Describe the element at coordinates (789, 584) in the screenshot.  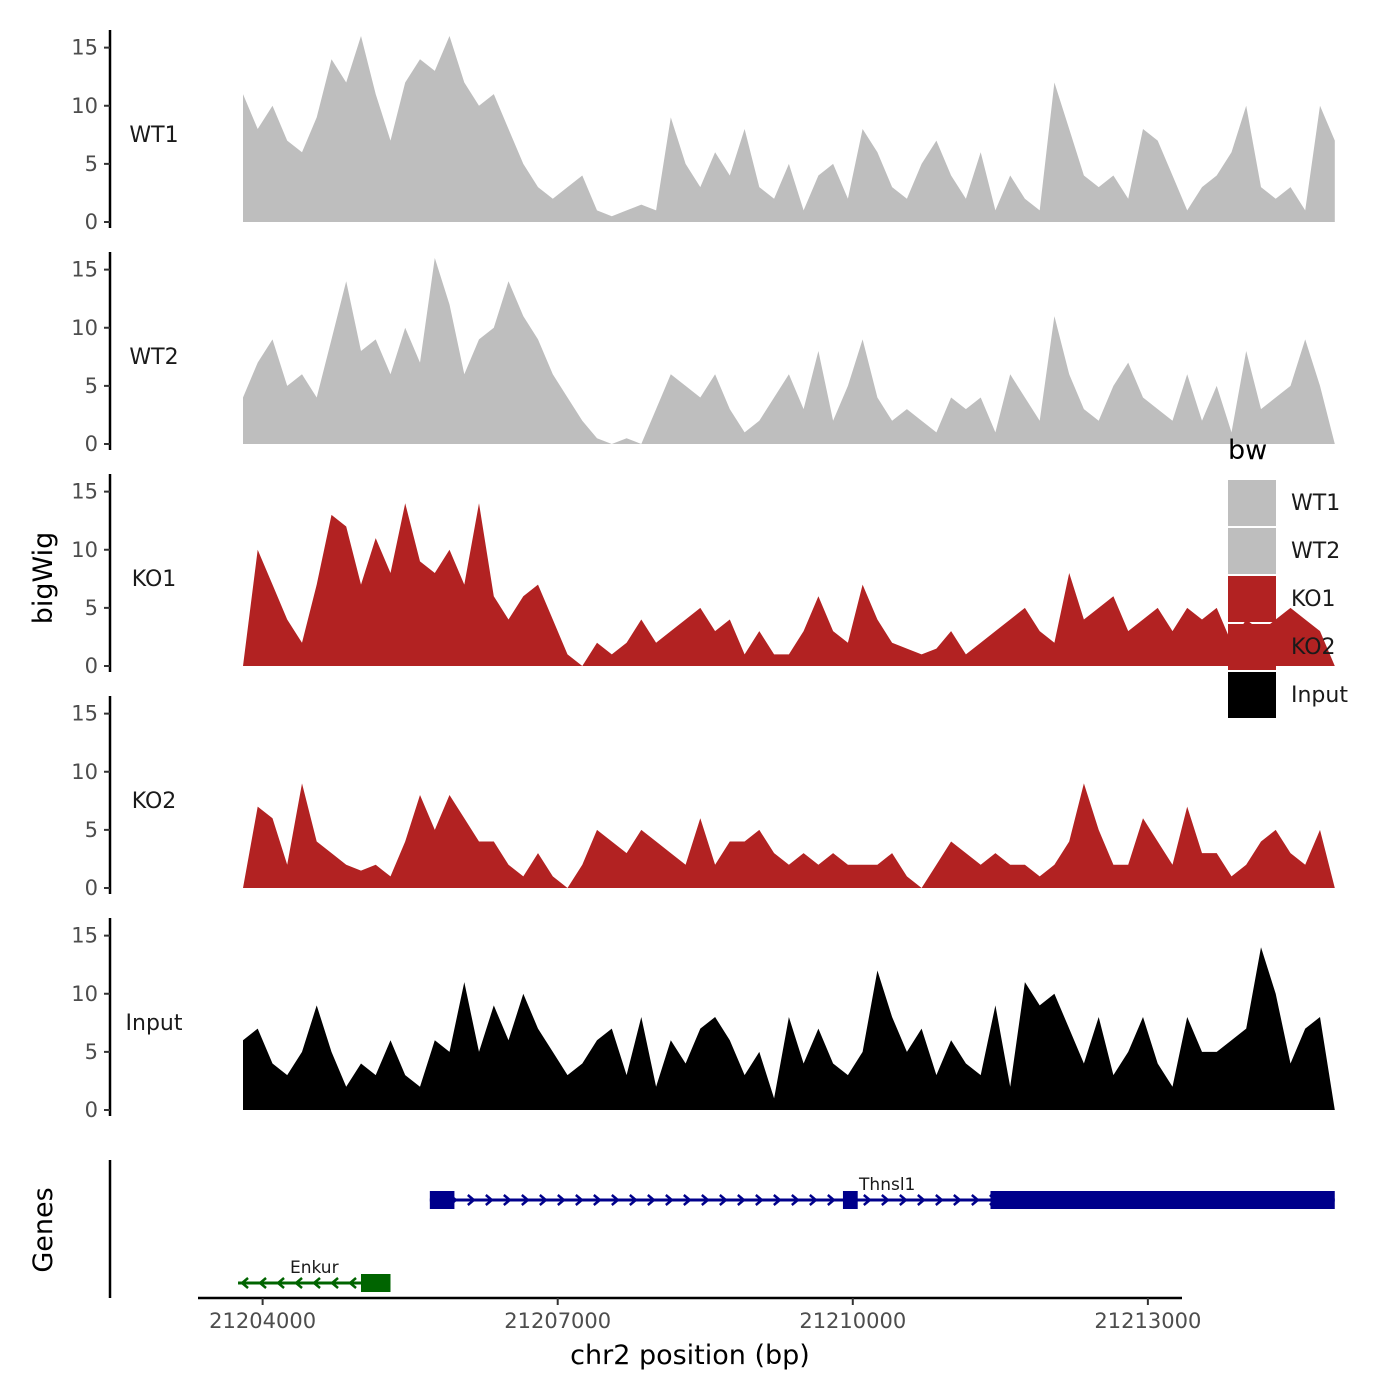
I see `coverage-area-ko1` at that location.